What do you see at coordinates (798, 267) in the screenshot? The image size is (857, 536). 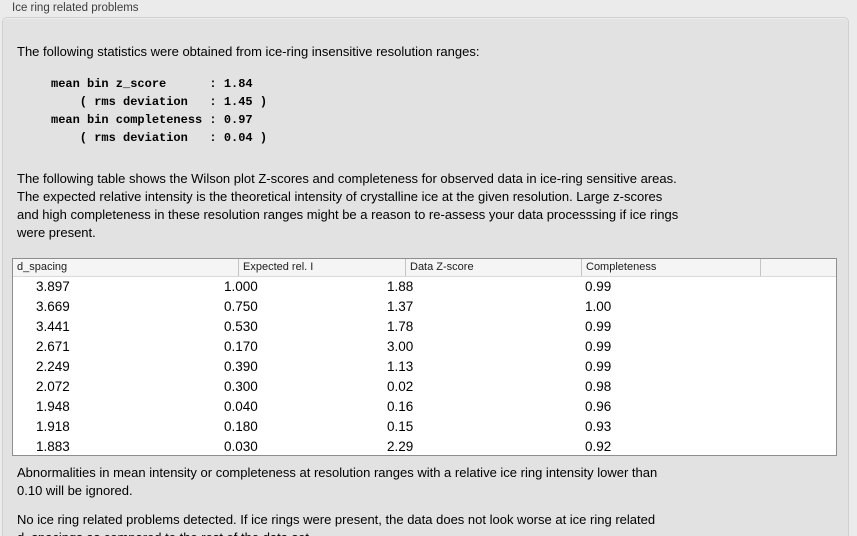 I see `column-header-empty` at bounding box center [798, 267].